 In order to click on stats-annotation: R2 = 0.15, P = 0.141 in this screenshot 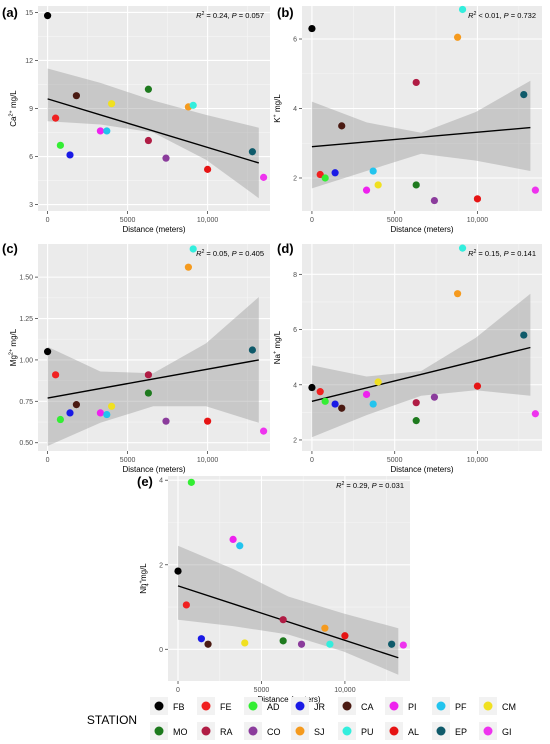, I will do `click(502, 253)`.